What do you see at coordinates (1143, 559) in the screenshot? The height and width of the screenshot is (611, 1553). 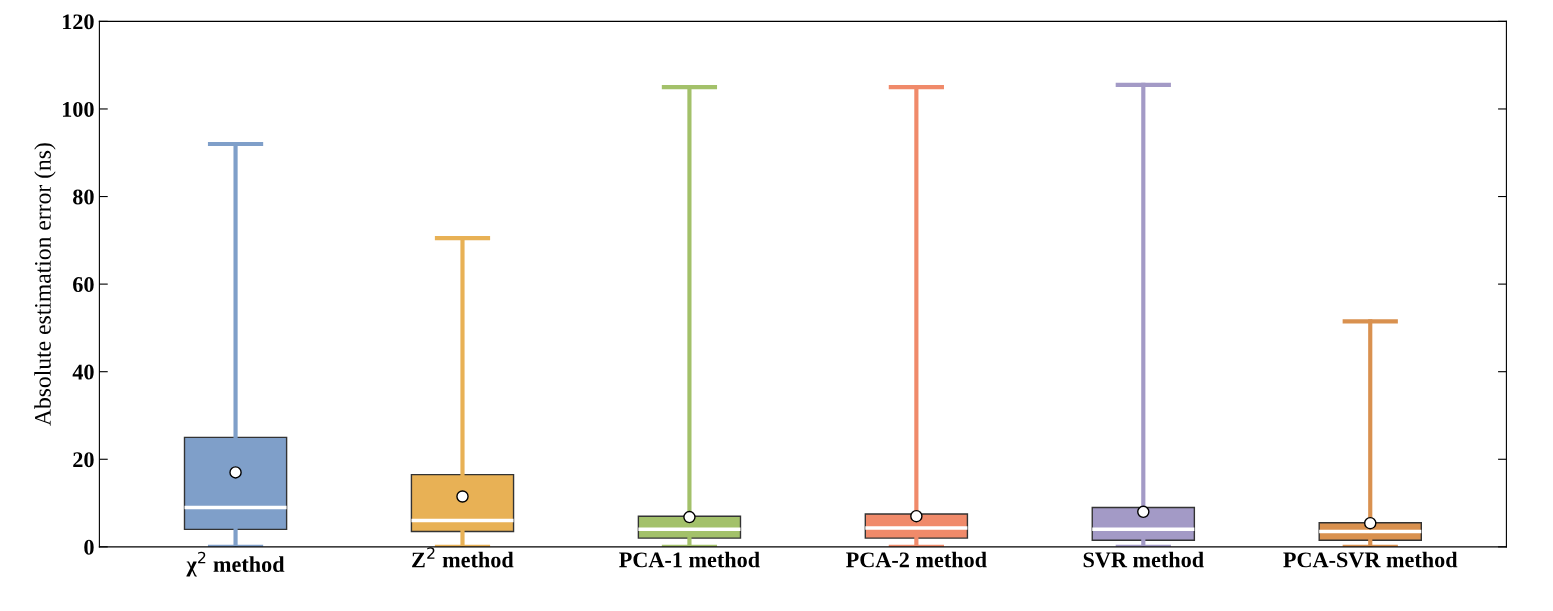 I see `x-tick-label: SVR method` at bounding box center [1143, 559].